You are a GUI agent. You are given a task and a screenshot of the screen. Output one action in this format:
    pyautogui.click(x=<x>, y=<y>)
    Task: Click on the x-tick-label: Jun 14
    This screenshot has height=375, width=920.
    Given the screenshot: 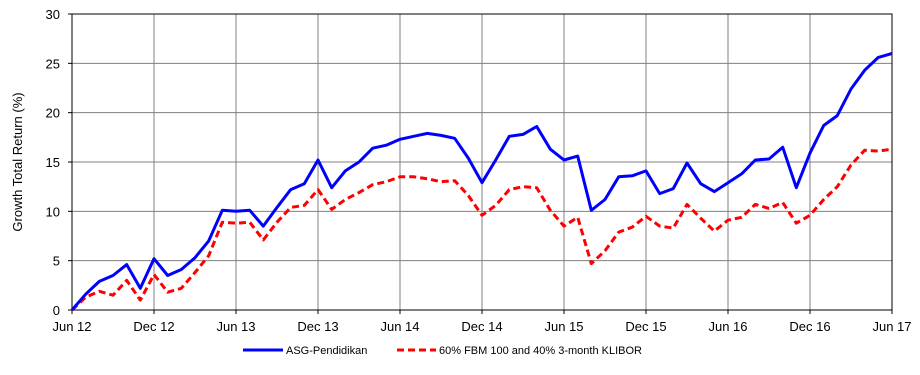 What is the action you would take?
    pyautogui.click(x=399, y=326)
    